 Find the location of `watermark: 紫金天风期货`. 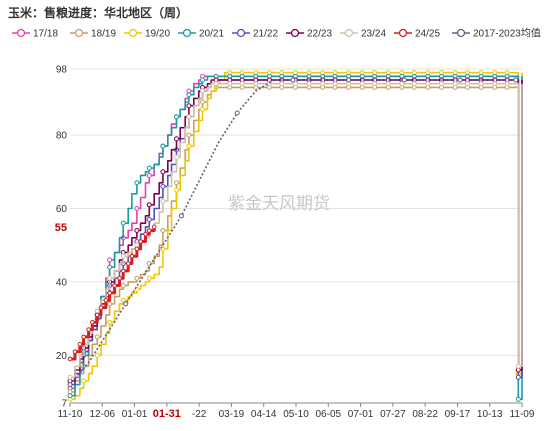

watermark: 紫金天风期货 is located at coordinates (279, 204).